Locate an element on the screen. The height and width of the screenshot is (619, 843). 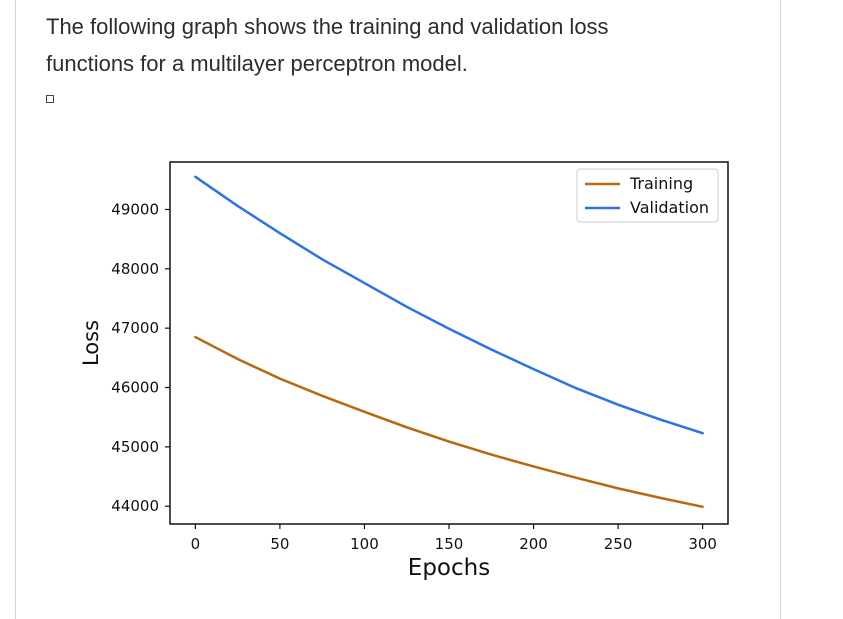
legend: Training Validation is located at coordinates (647, 195).